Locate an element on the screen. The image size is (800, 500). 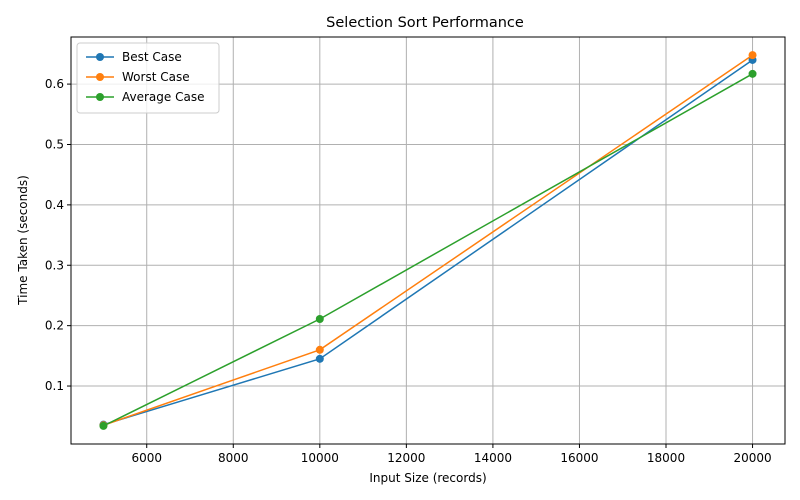
legend-label-best-case: Best Case is located at coordinates (152, 57).